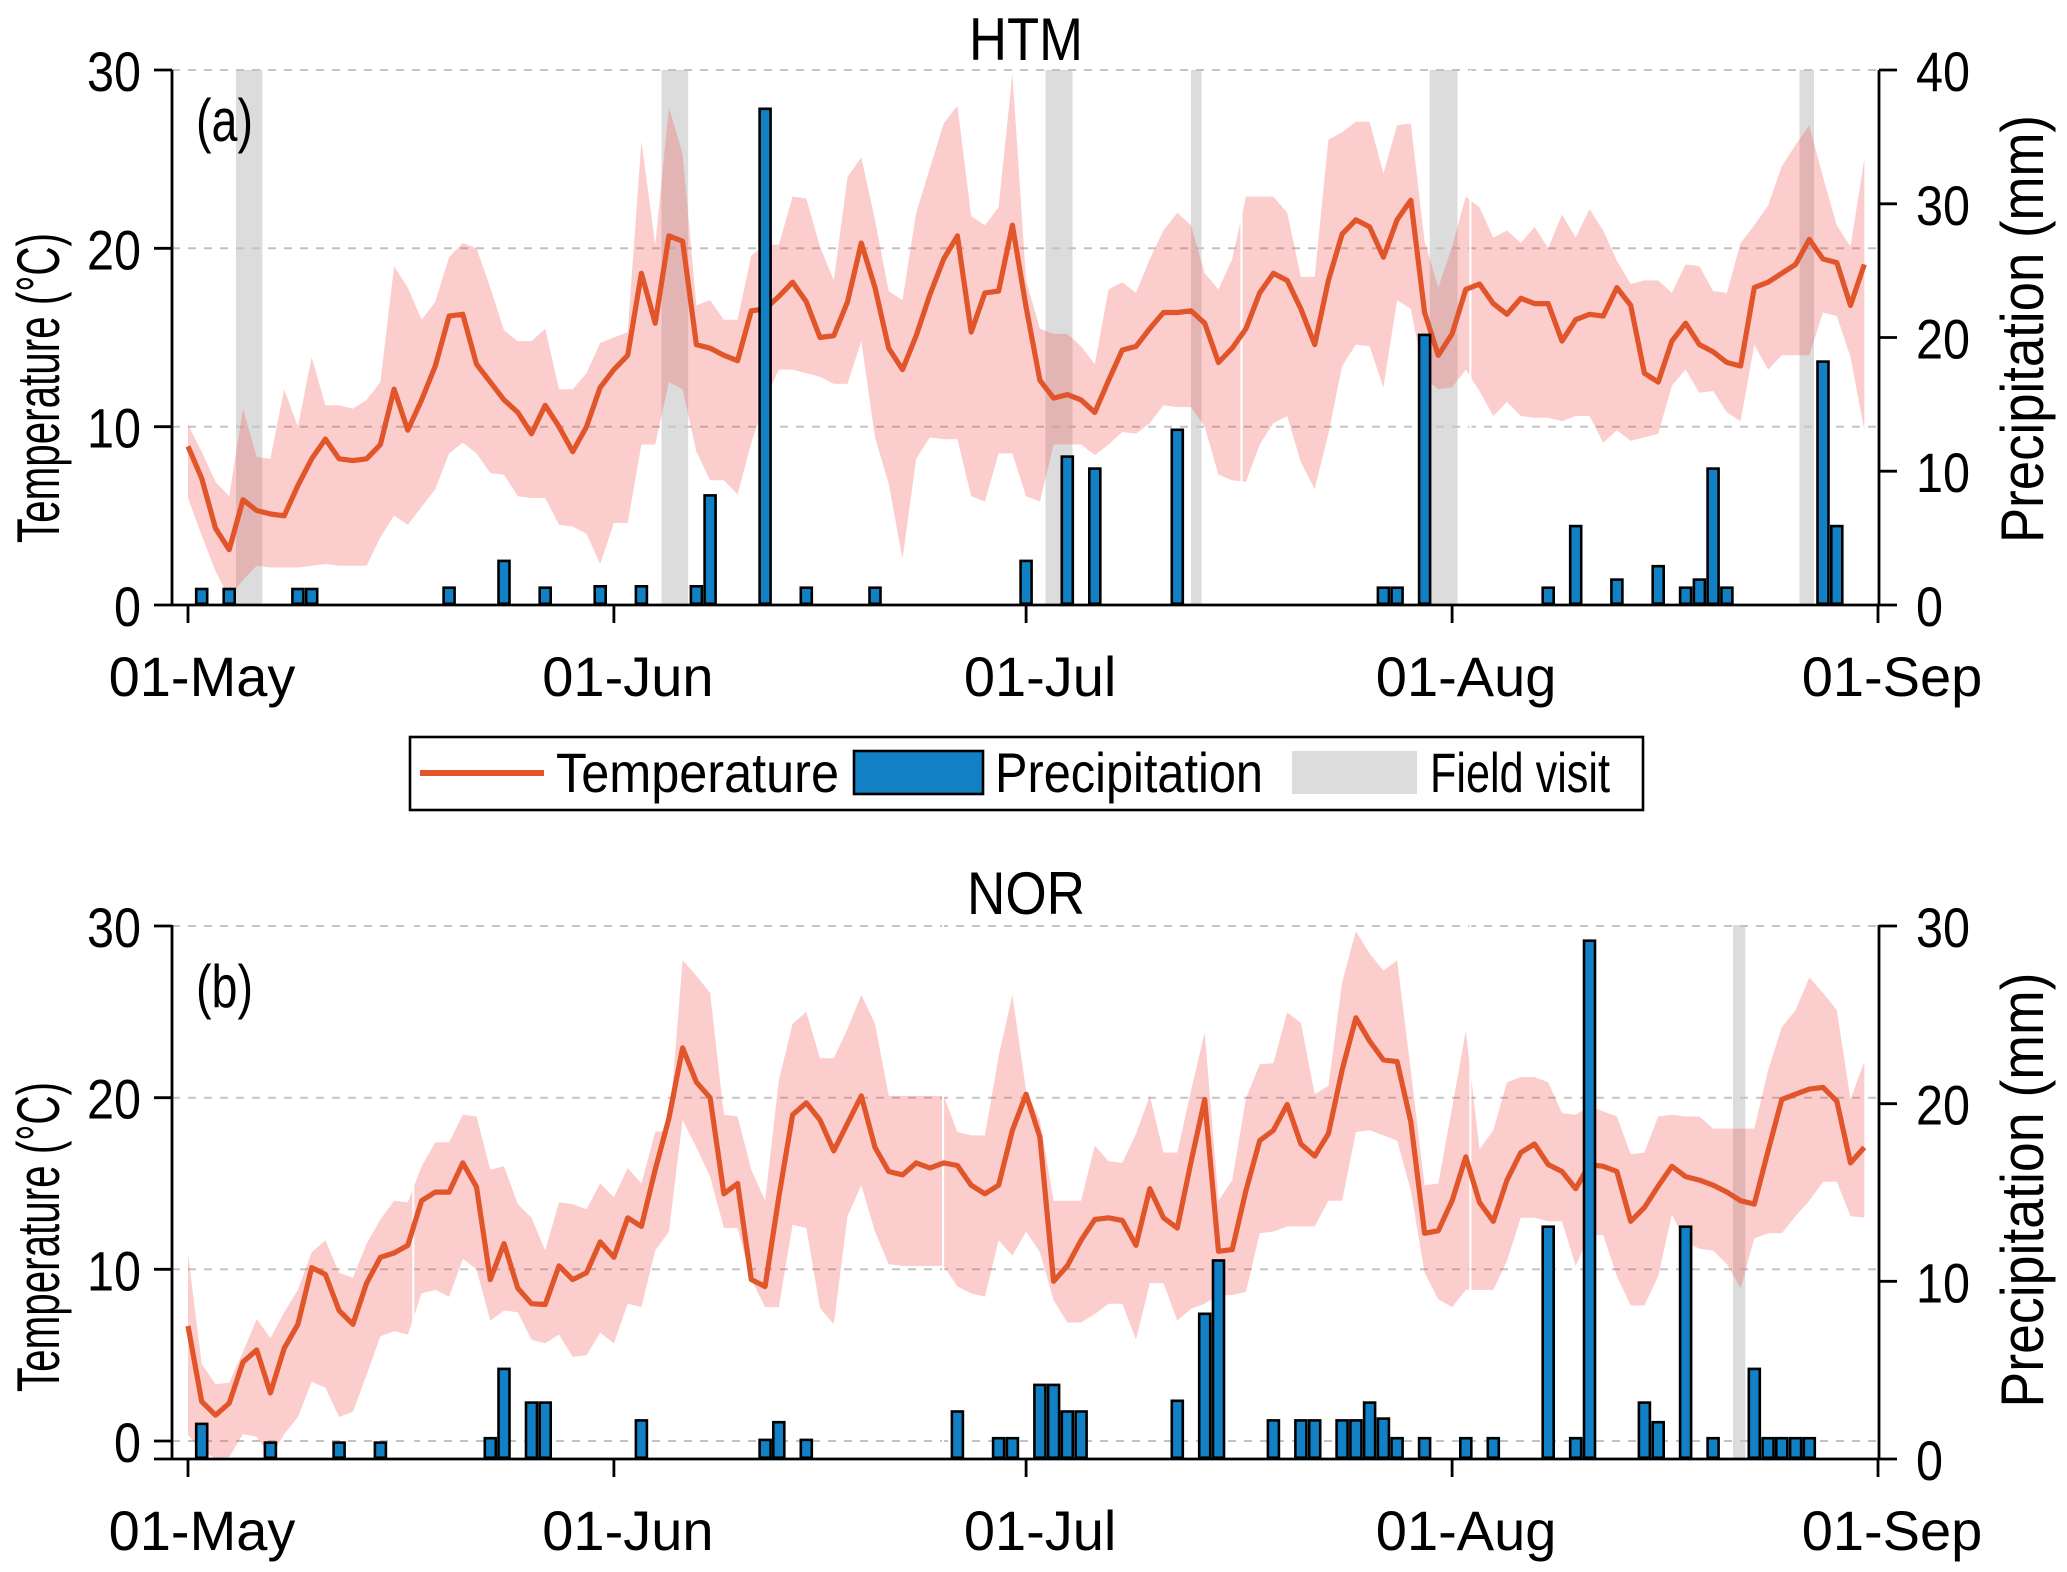 Image resolution: width=2067 pixels, height=1572 pixels. I want to click on svg-text: Temperature, so click(697, 772).